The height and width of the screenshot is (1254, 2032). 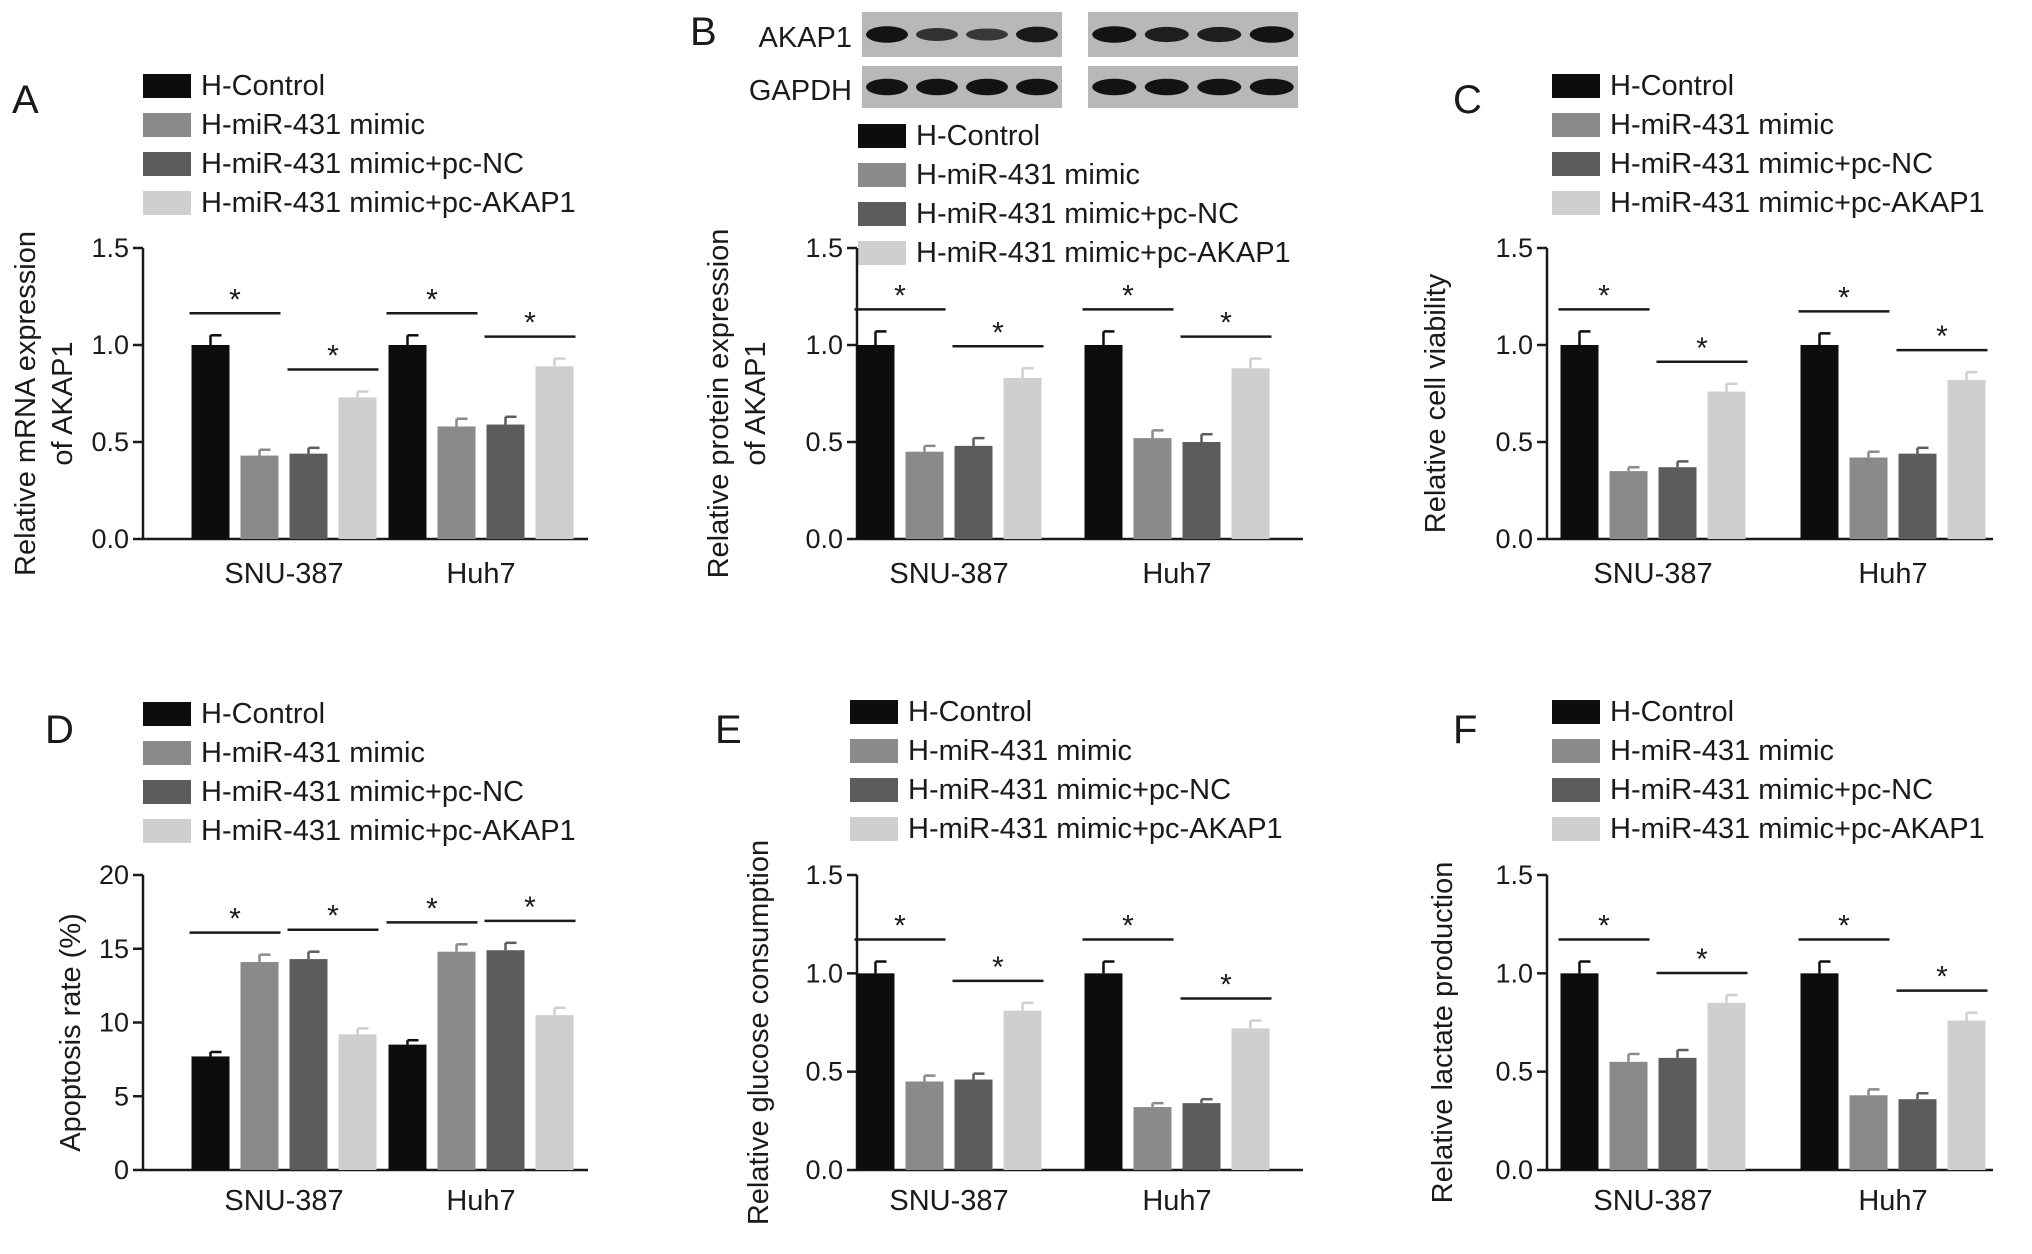 I want to click on y-axis-label-line: Relative mRNA expression, so click(x=26, y=403).